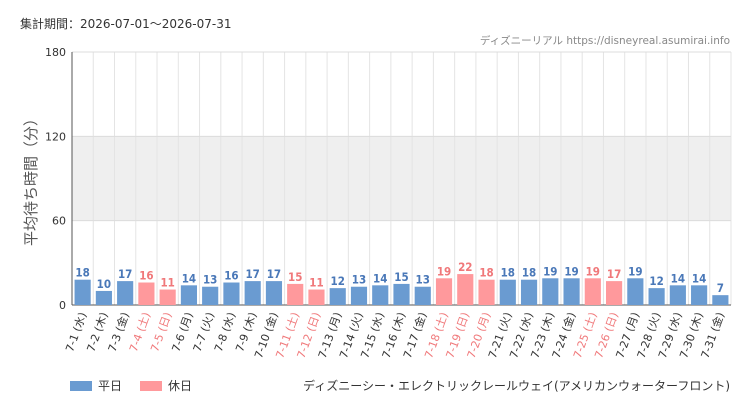 This screenshot has height=410, width=750. Describe the element at coordinates (62, 305) in the screenshot. I see `y-tick-label: 0` at that location.